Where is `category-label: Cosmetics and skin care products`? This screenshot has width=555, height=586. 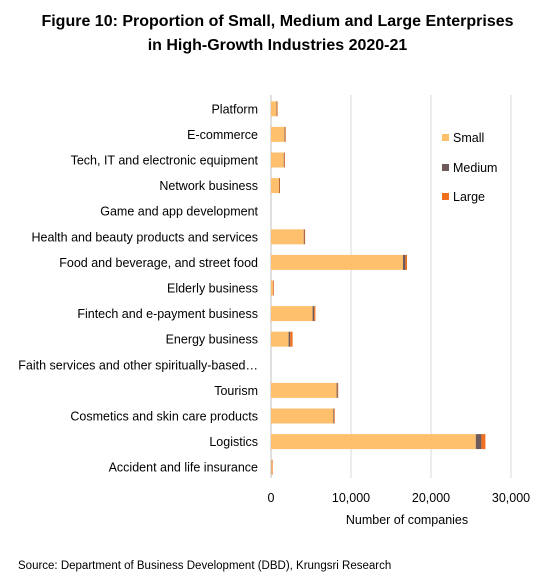
category-label: Cosmetics and skin care products is located at coordinates (164, 417).